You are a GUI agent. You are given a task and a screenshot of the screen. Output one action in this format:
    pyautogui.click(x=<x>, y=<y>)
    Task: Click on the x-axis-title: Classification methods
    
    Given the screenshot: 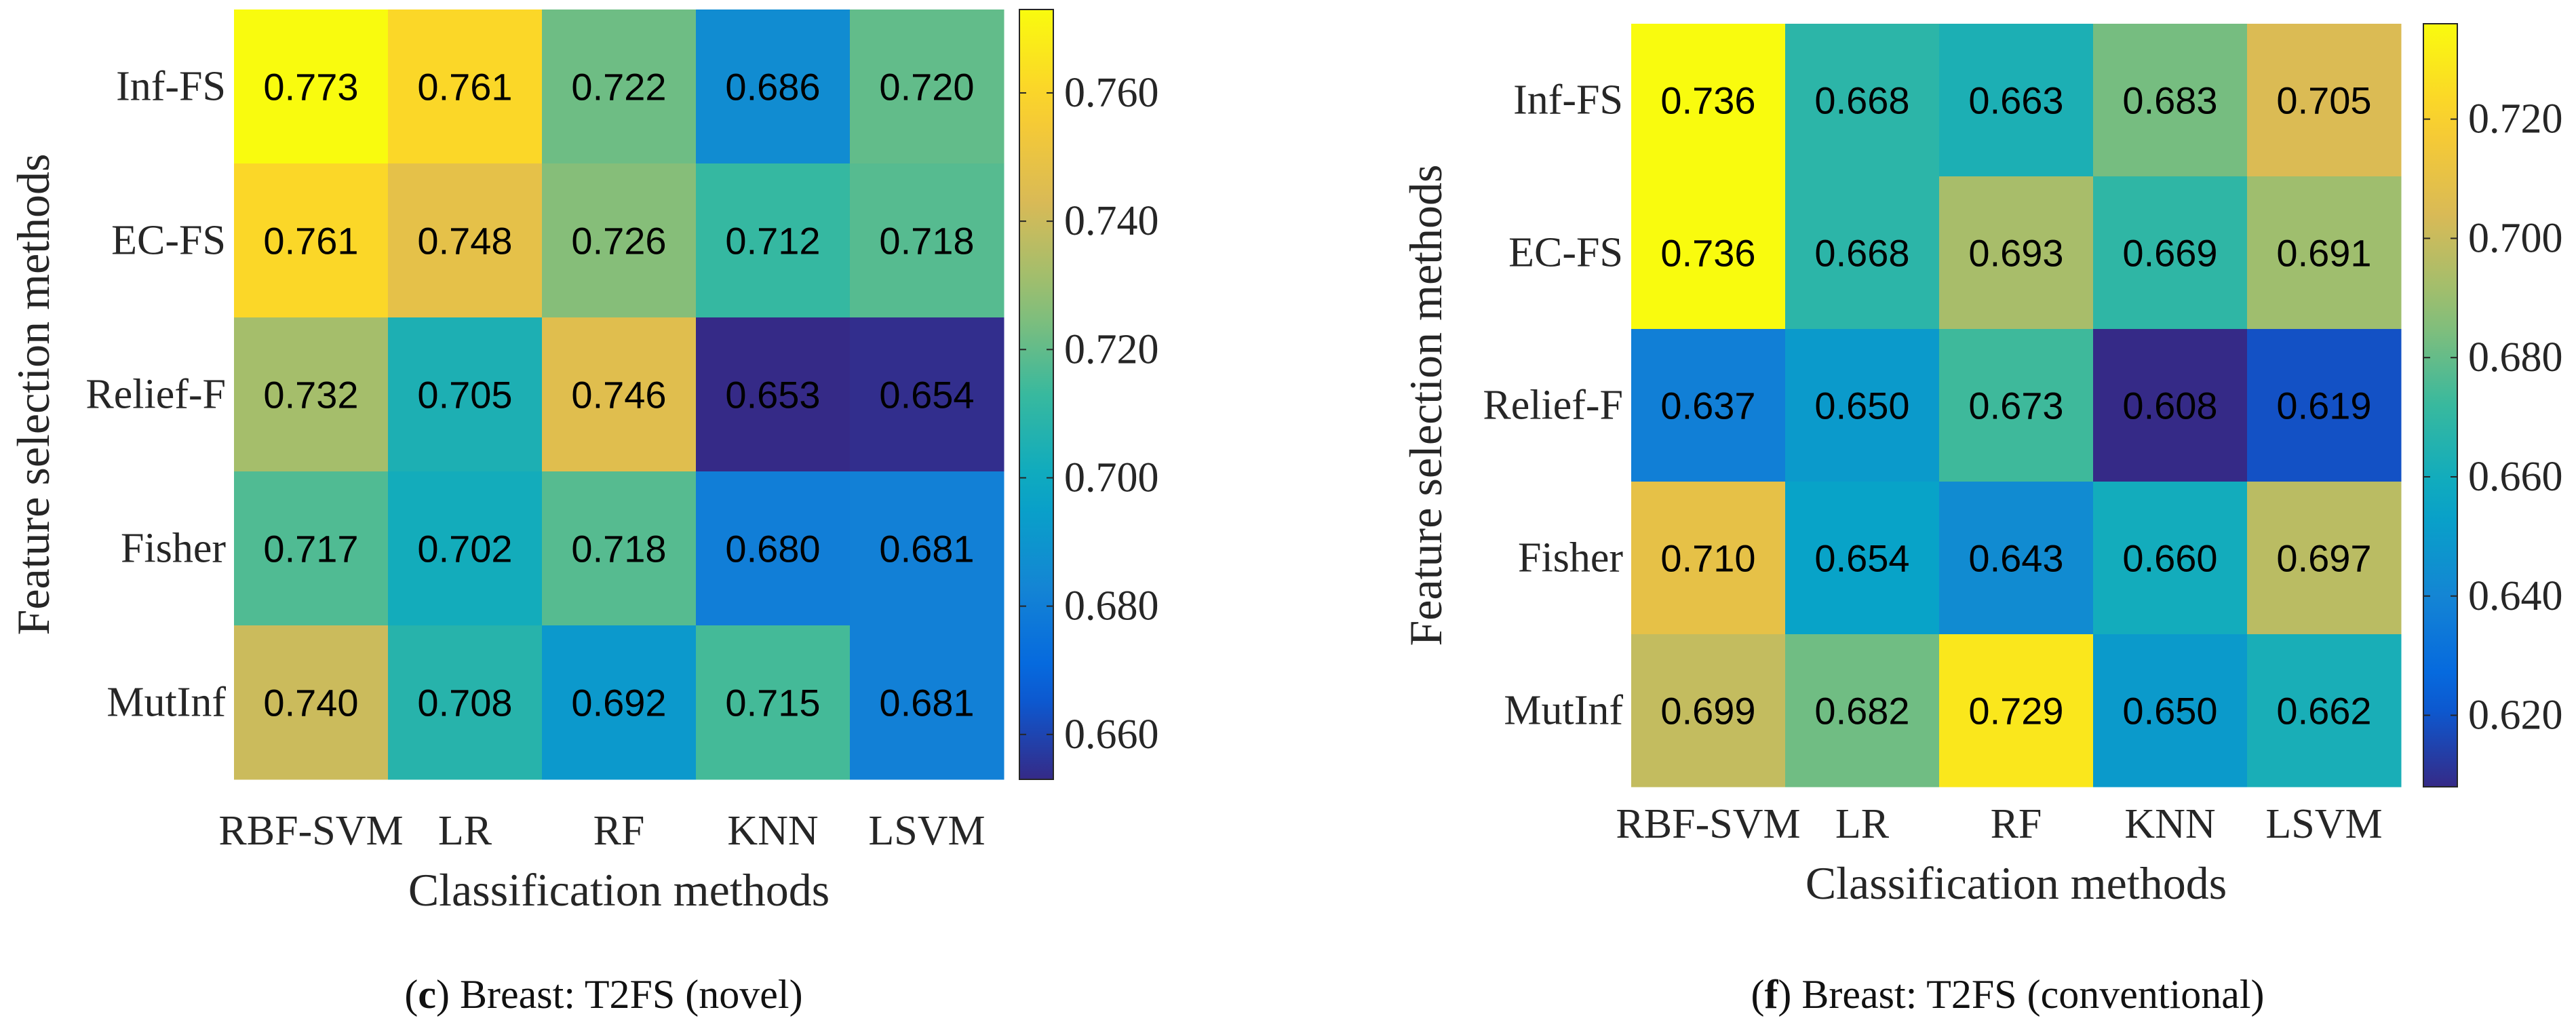 What is the action you would take?
    pyautogui.click(x=619, y=890)
    